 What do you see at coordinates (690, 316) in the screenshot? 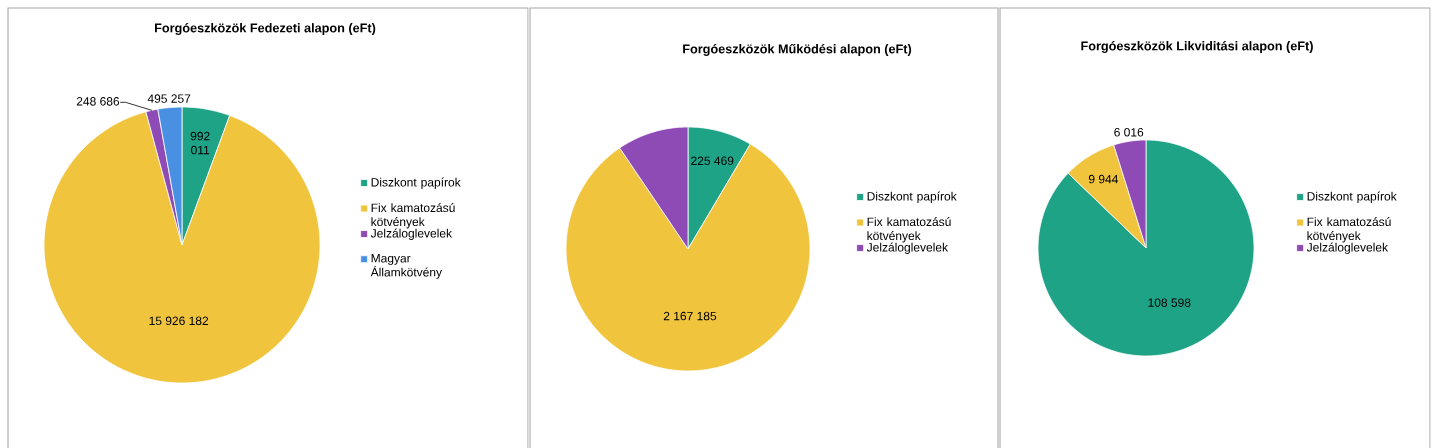
I see `data-label: 2 167 185` at bounding box center [690, 316].